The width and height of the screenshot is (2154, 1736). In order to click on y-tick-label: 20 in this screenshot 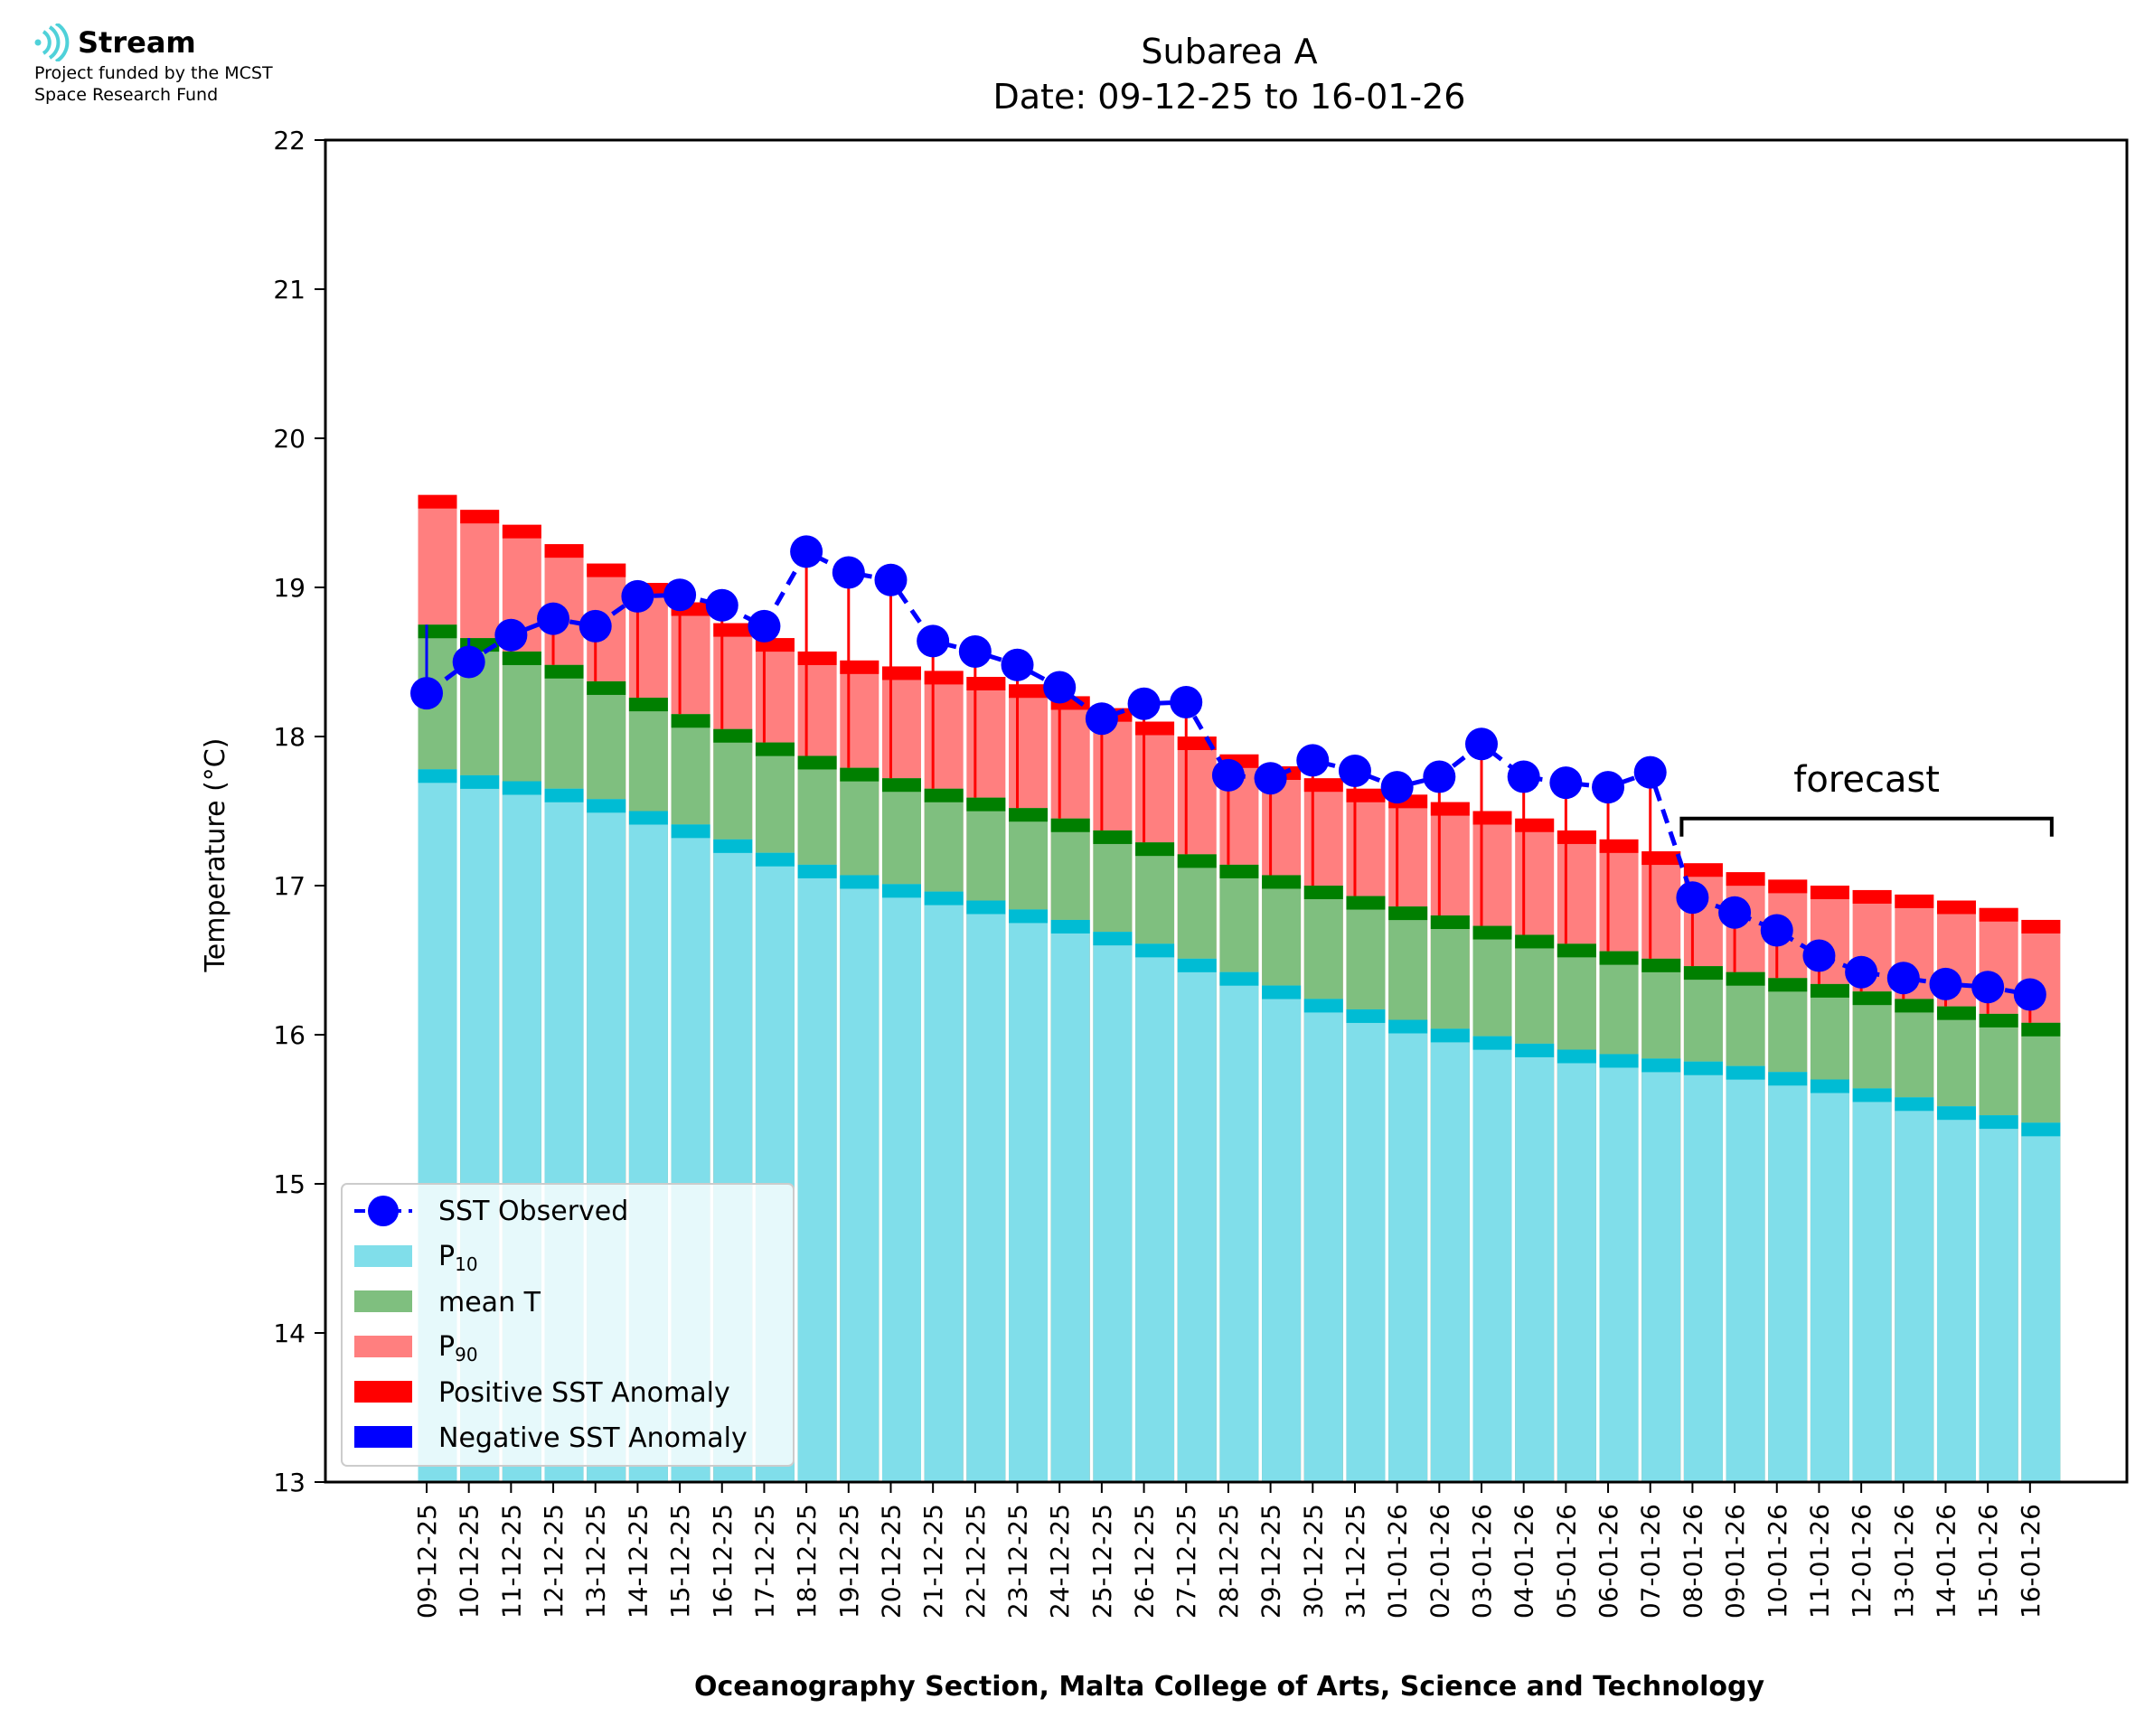, I will do `click(289, 439)`.